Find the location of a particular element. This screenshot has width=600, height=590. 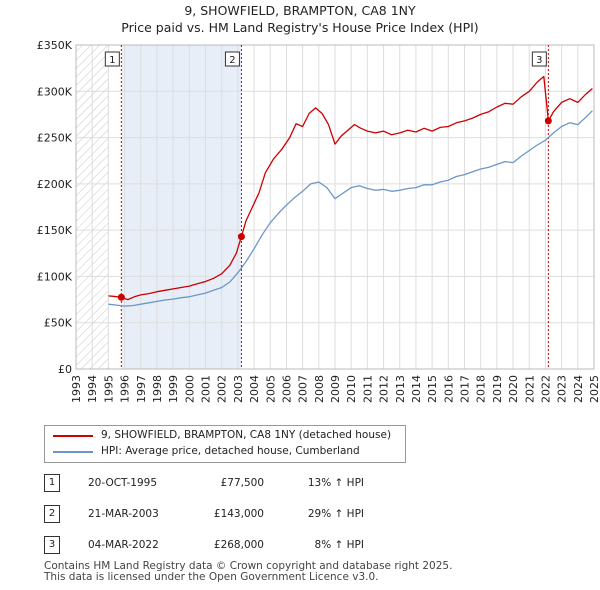

x-tick-label: 2023 is located at coordinates (562, 389).